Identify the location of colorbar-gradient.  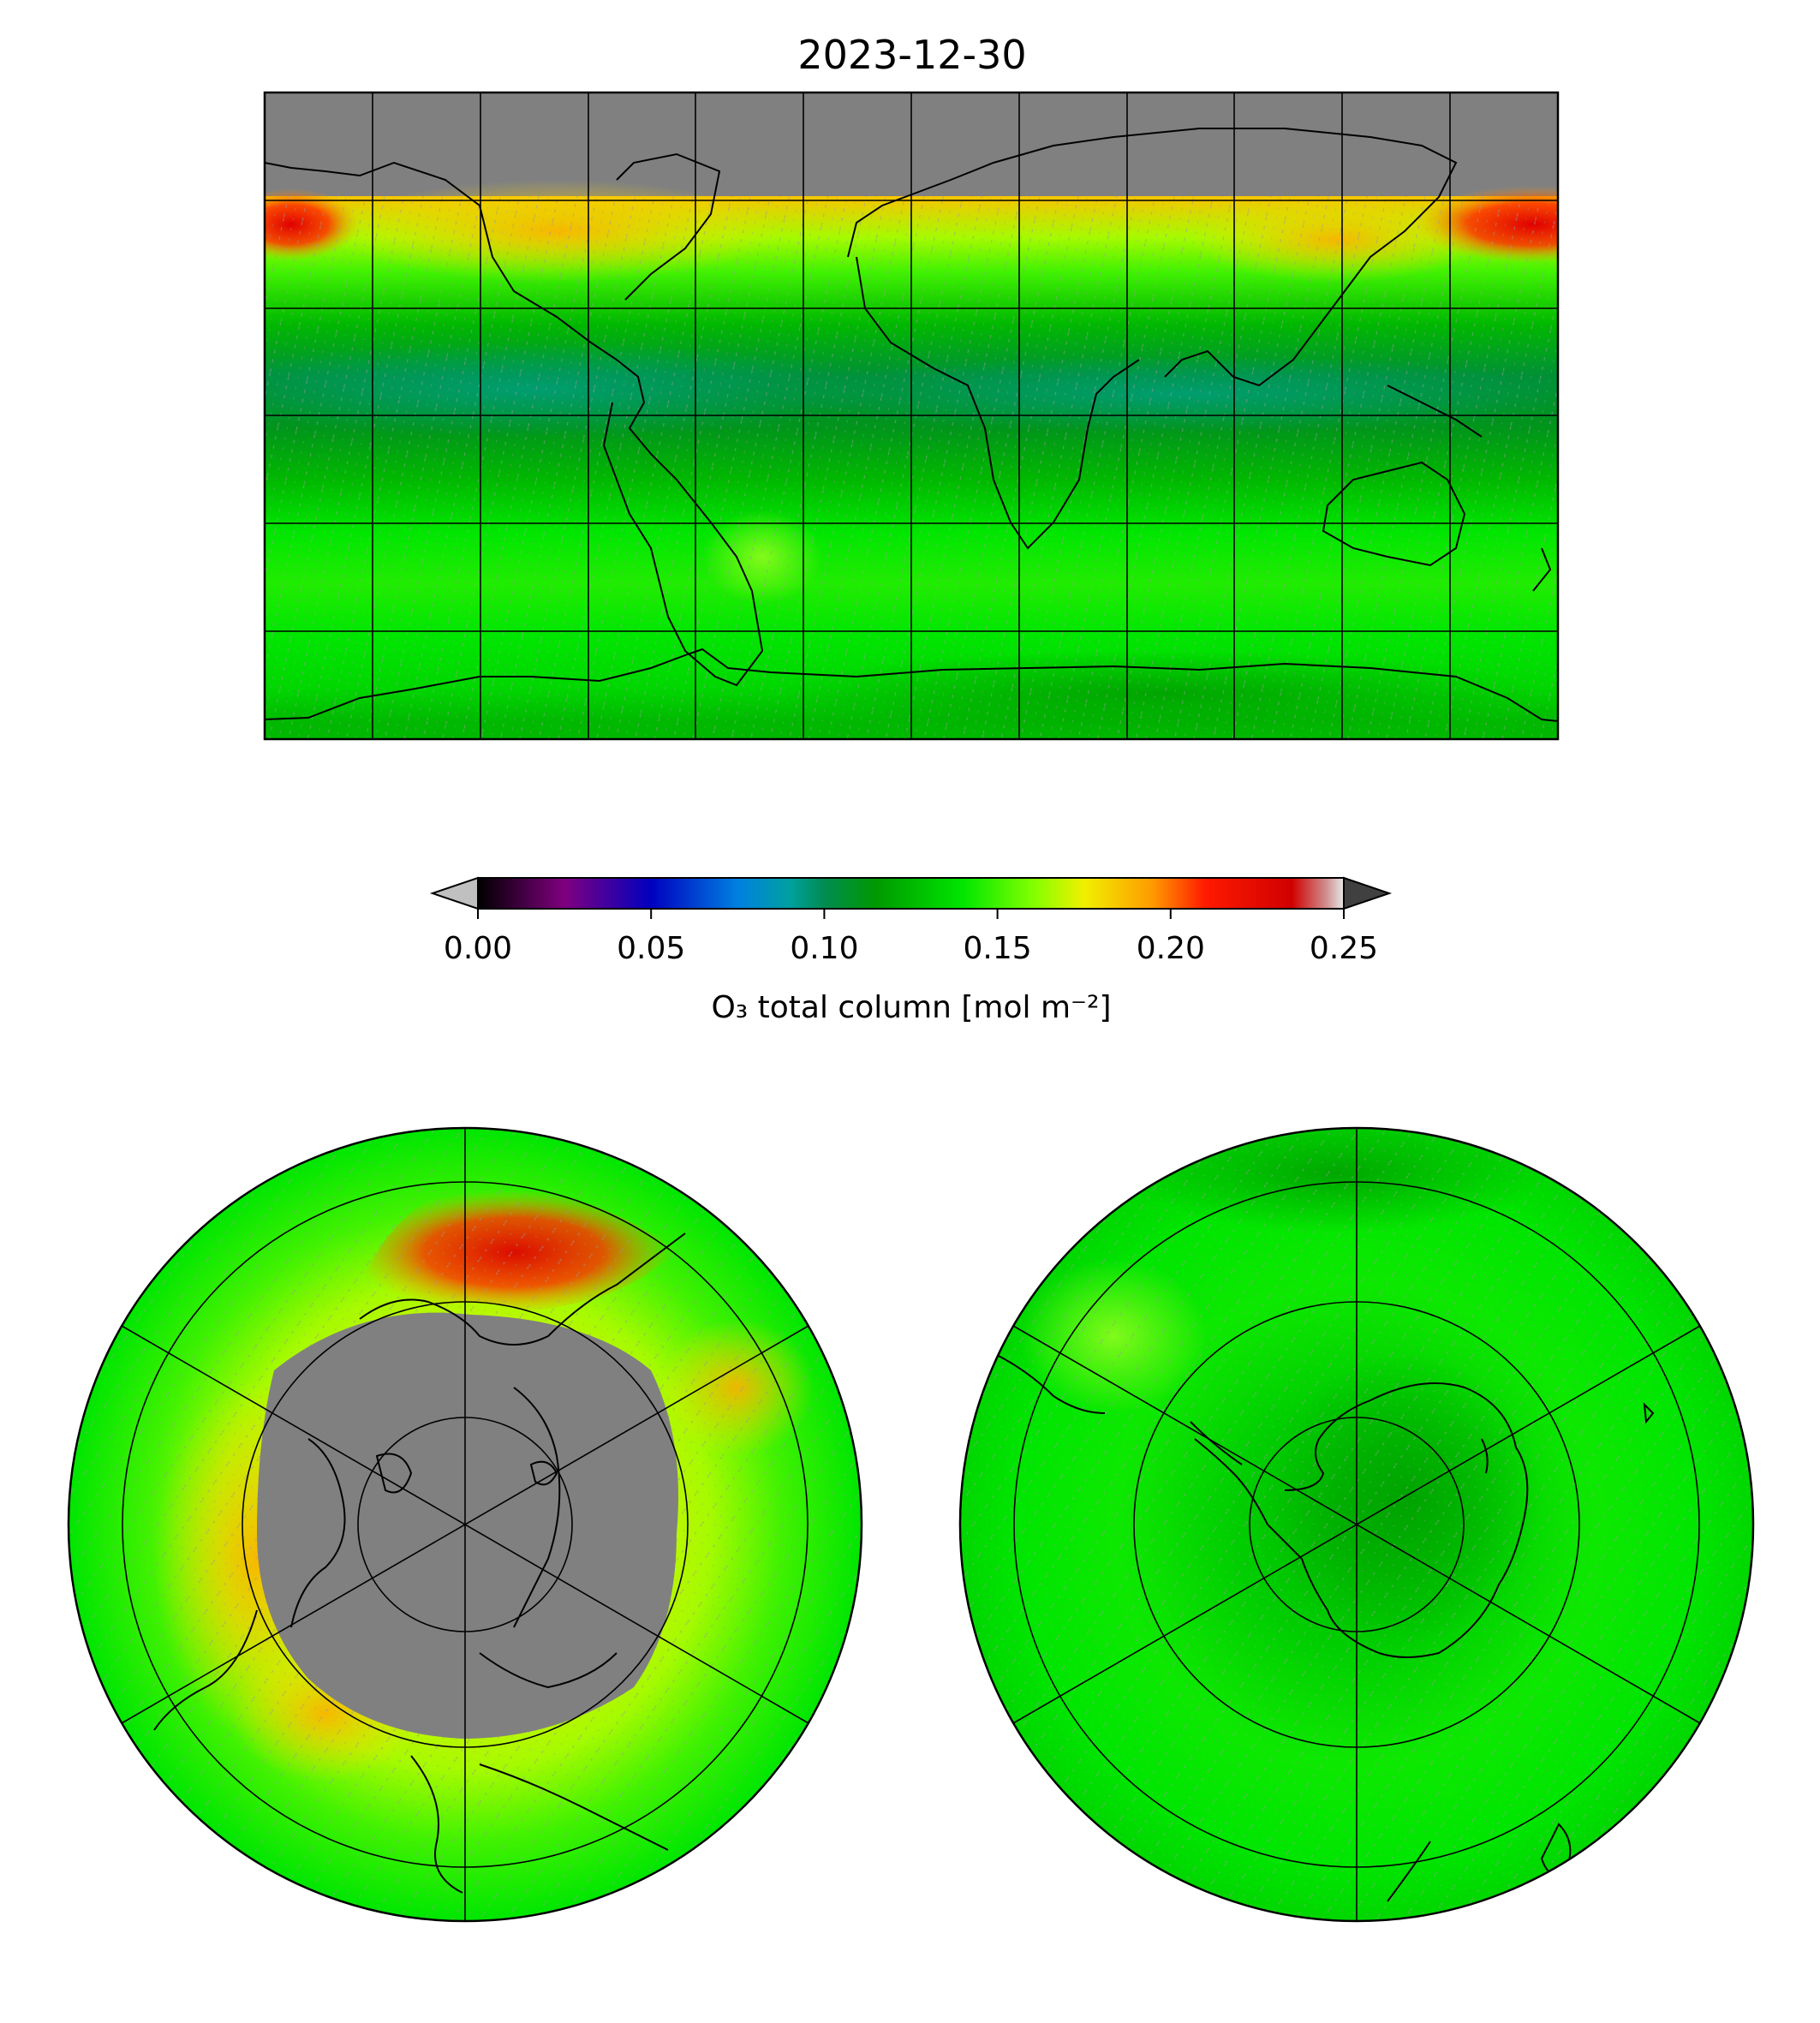
(911, 893).